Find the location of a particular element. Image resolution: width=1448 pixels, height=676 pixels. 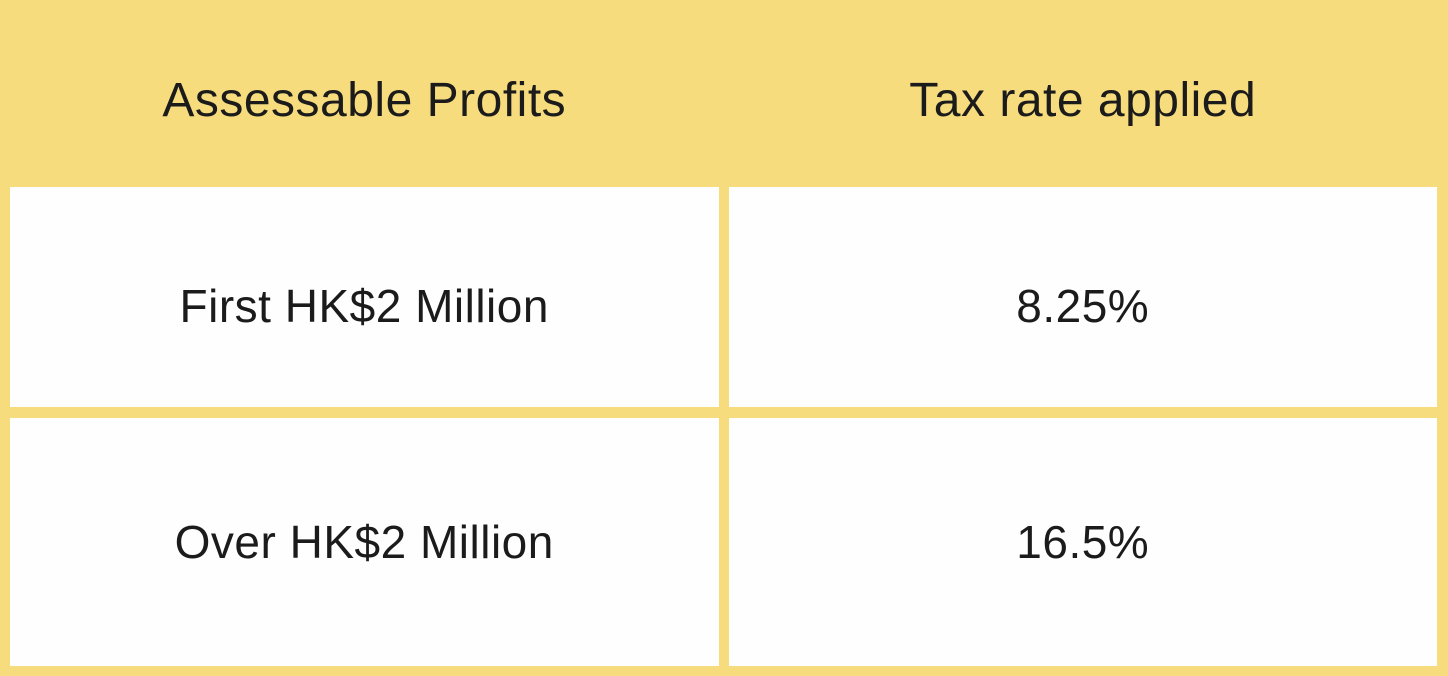

header-label-tax-rate-applied: Tax rate applied is located at coordinates (1083, 100).